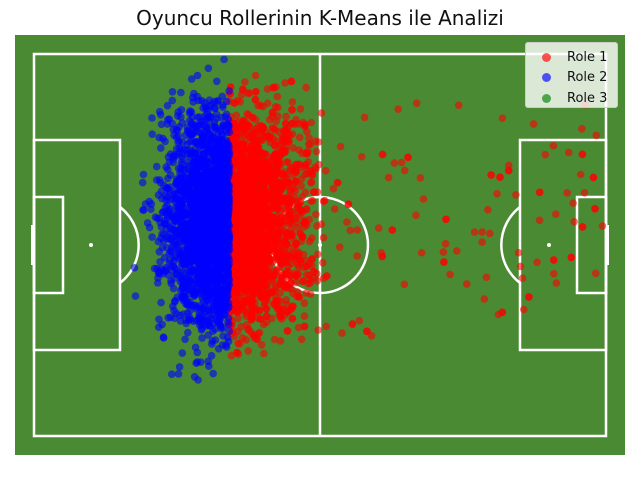 The width and height of the screenshot is (640, 480). Describe the element at coordinates (571, 98) in the screenshot. I see `legend-item-role-3: Role 3` at that location.